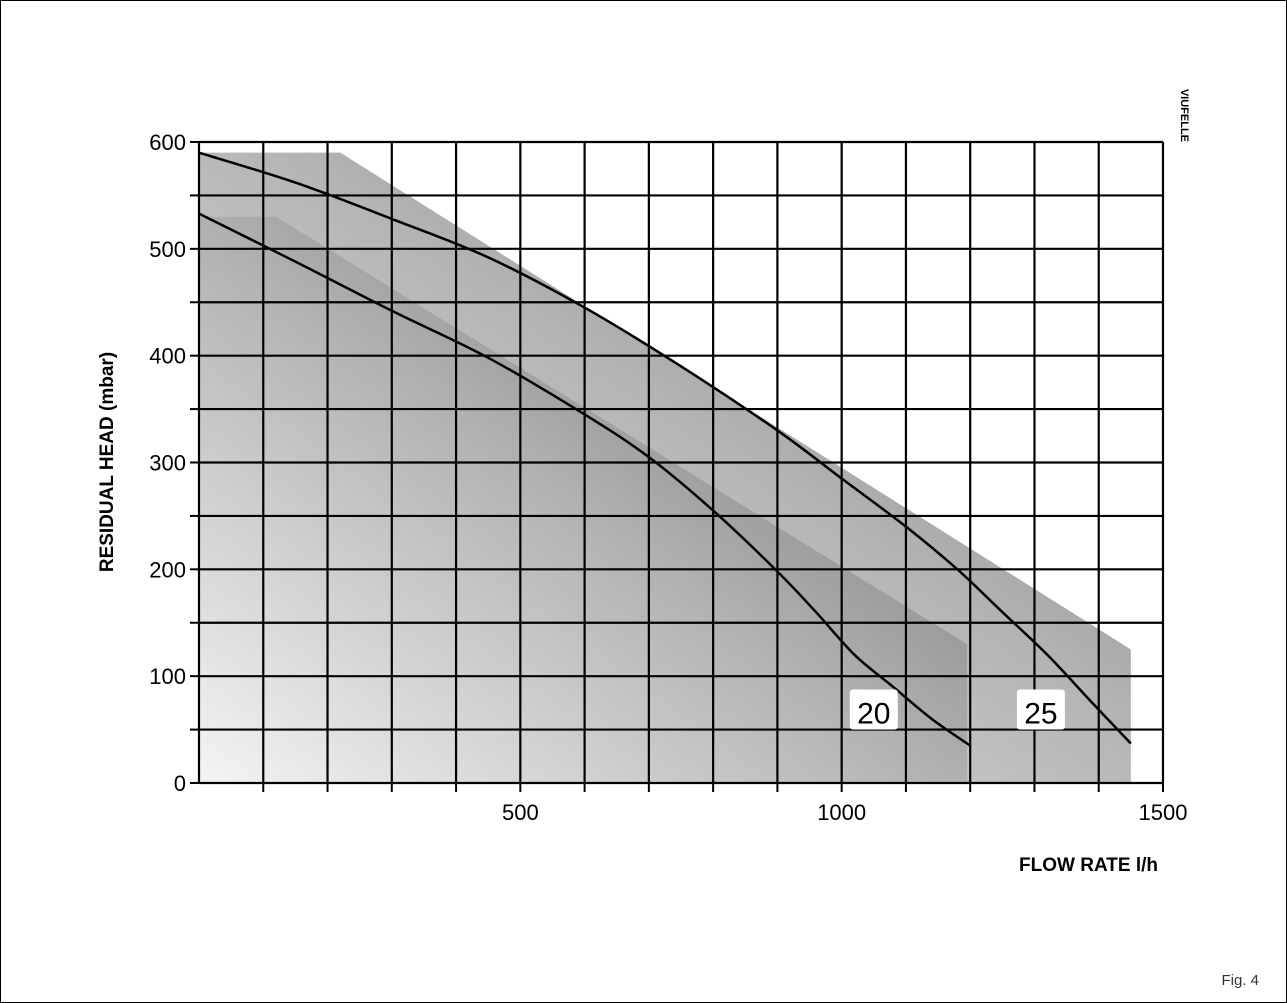  I want to click on y-tick-label: 600, so click(167, 142).